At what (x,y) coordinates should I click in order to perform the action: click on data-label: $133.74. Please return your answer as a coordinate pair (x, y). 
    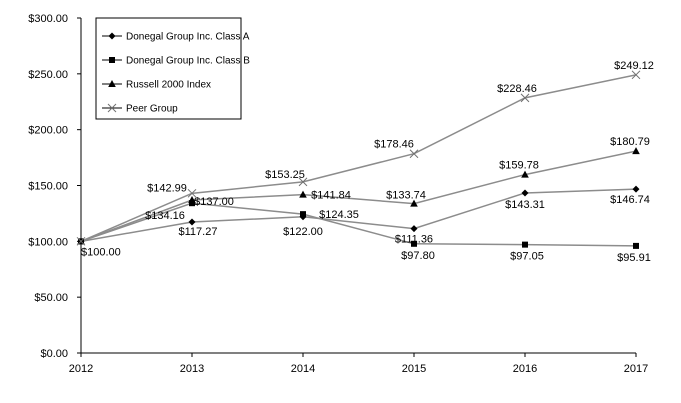
    Looking at the image, I should click on (406, 196).